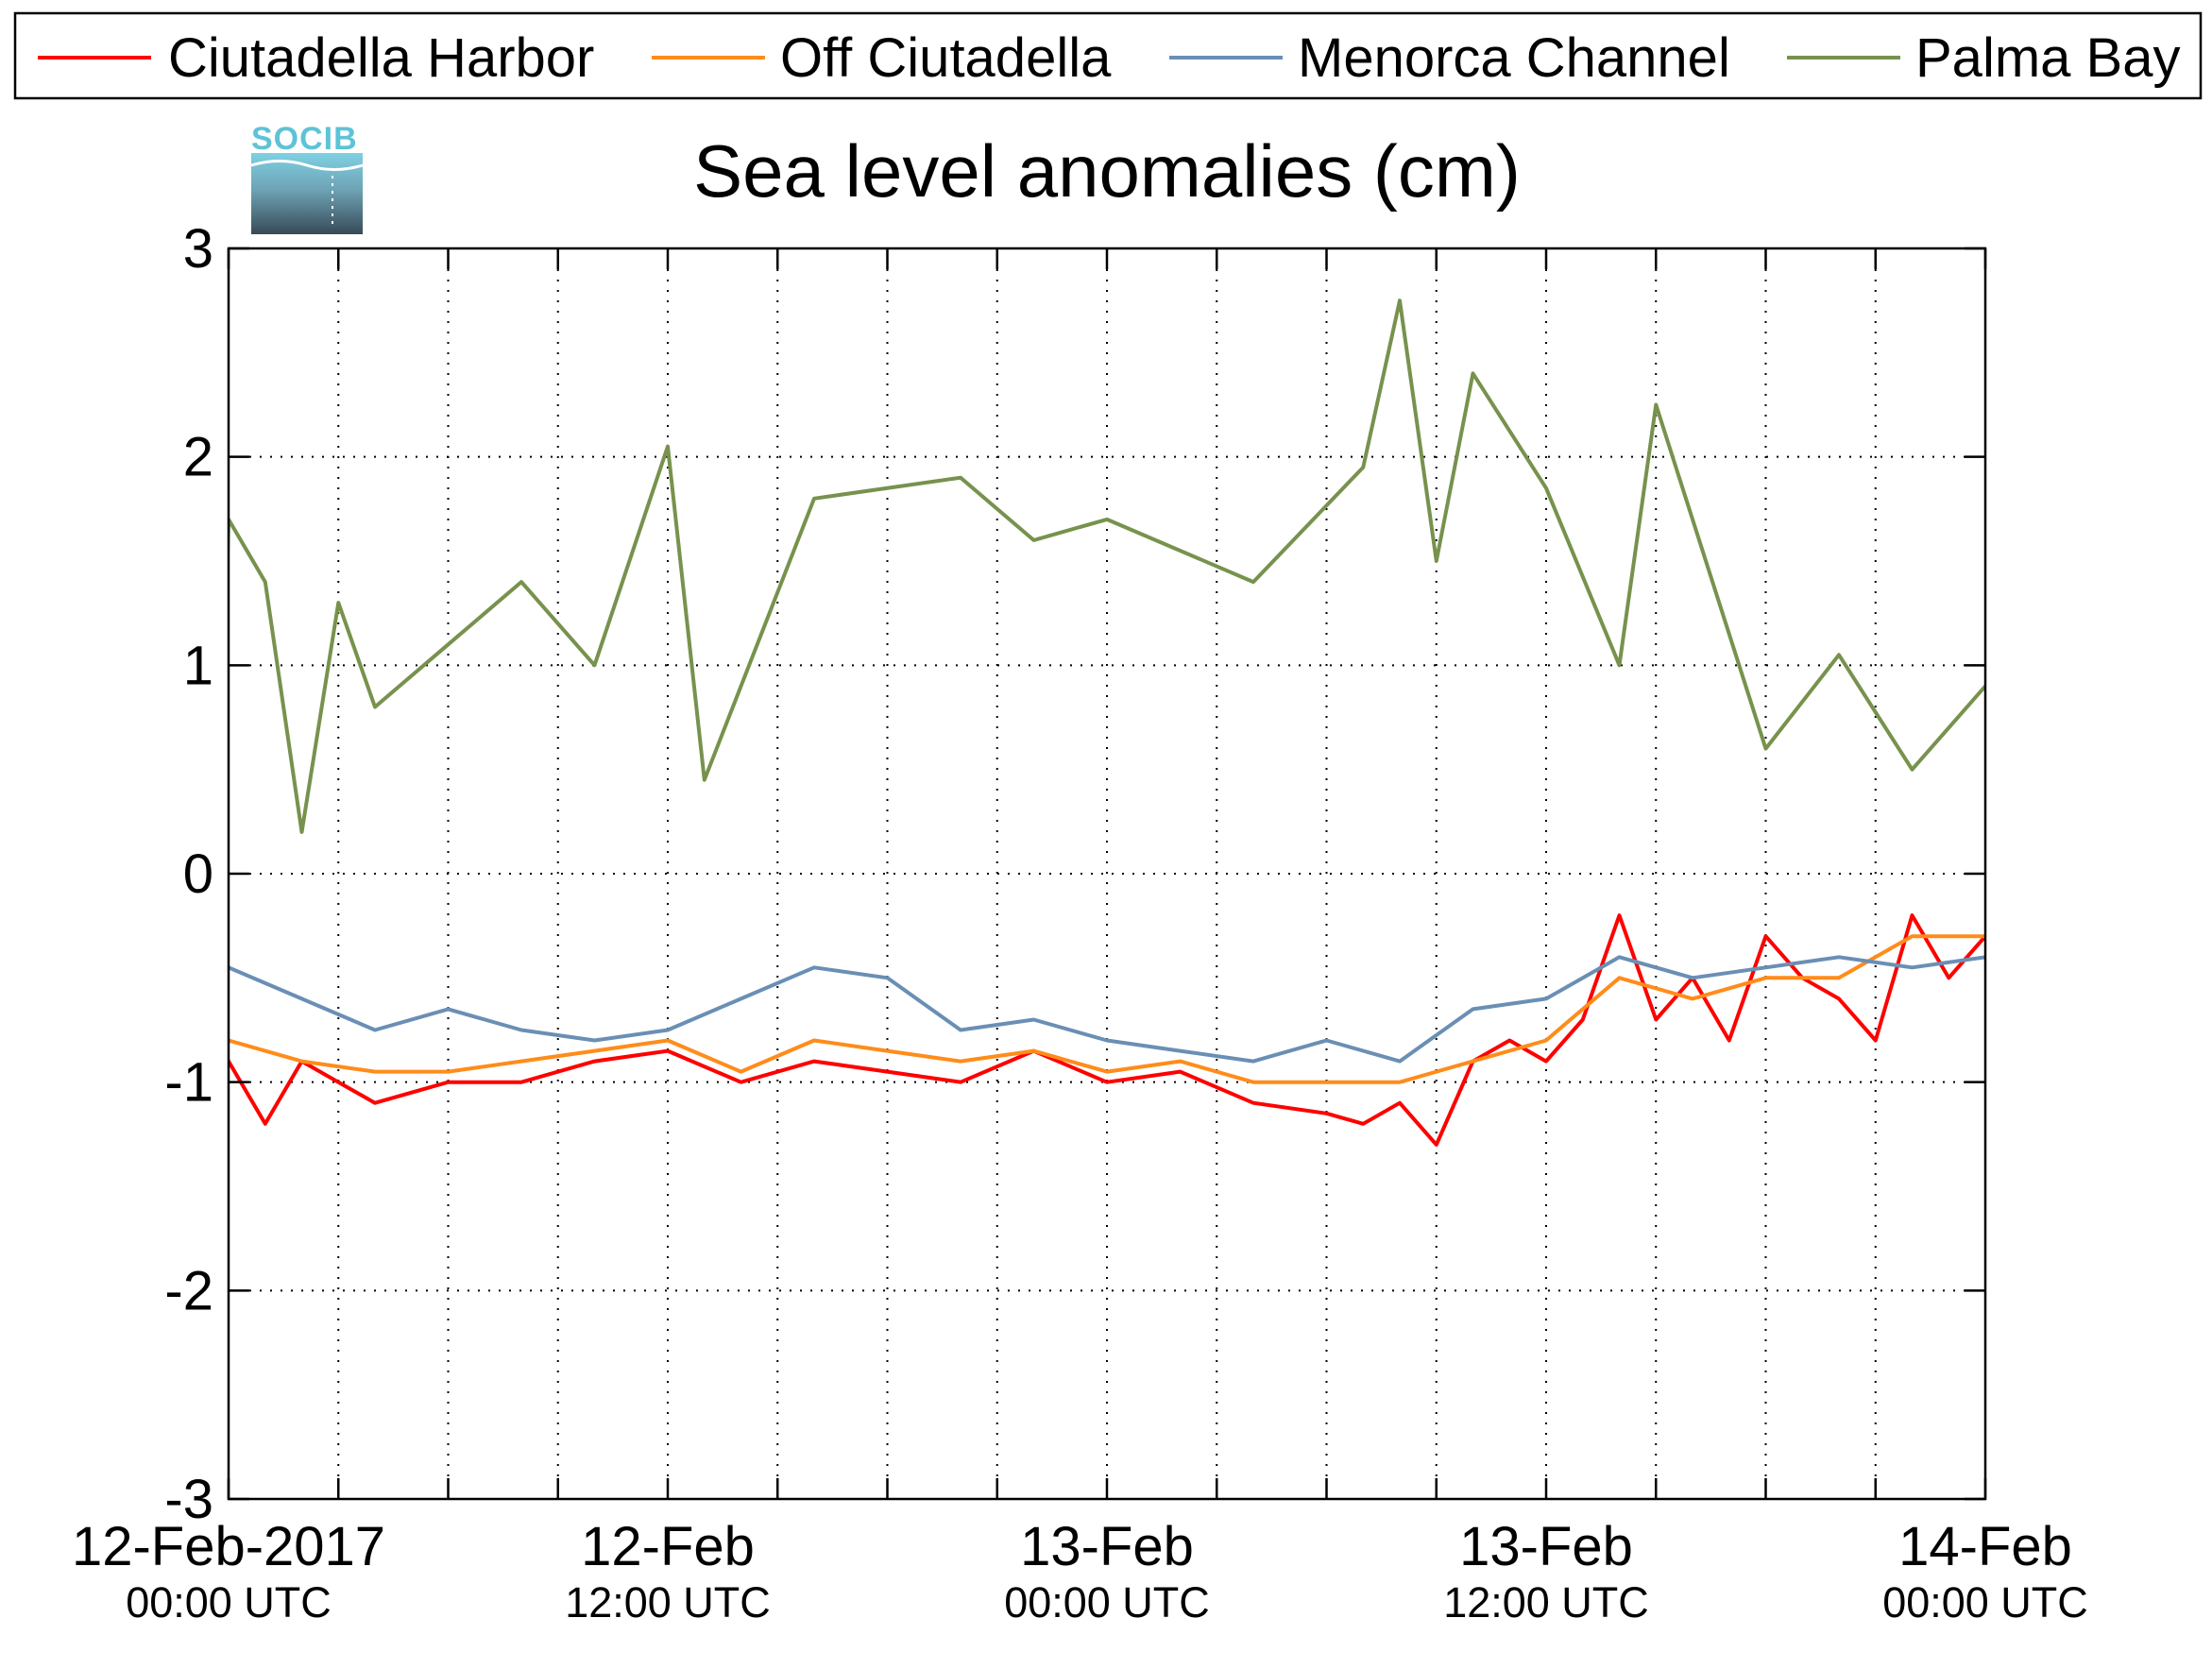 This screenshot has width=2212, height=1669. I want to click on y-tick-label: -3, so click(188, 1499).